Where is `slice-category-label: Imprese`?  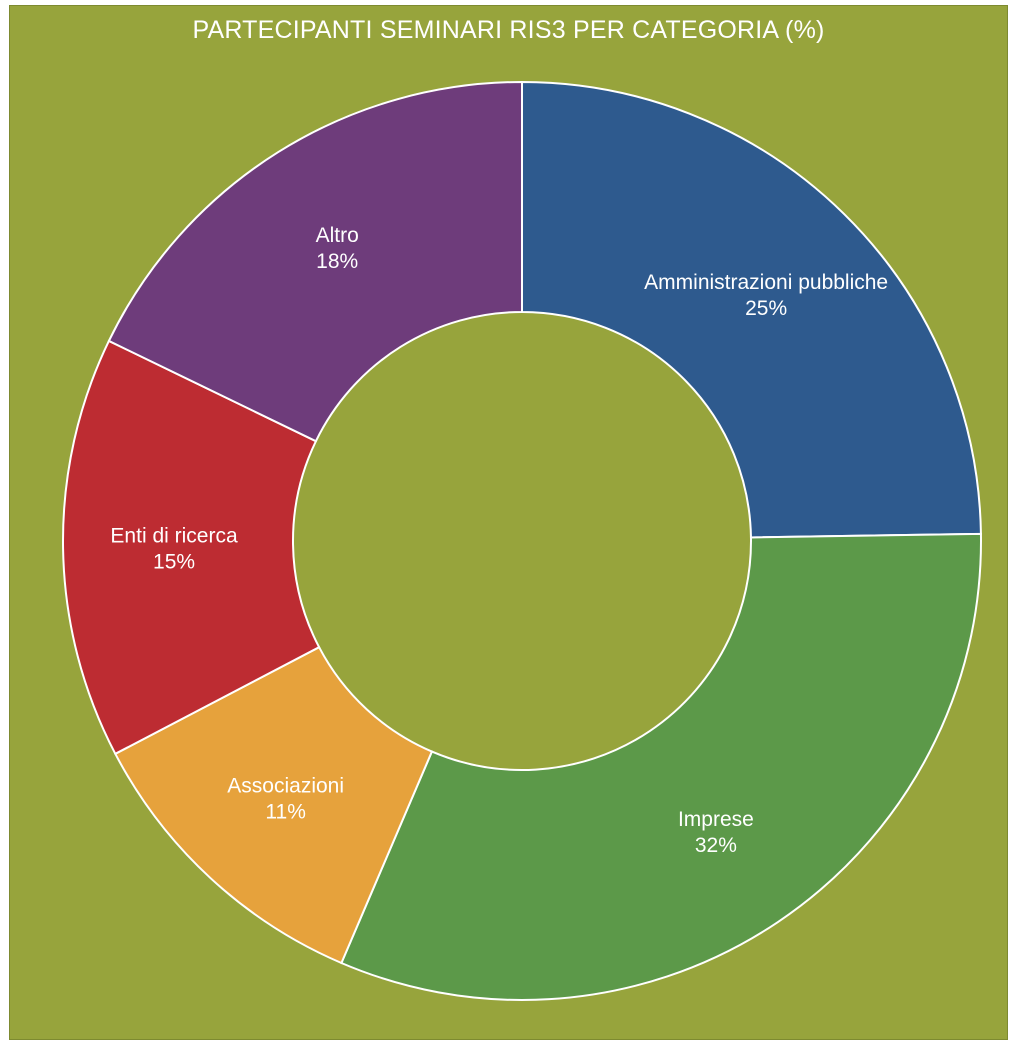
slice-category-label: Imprese is located at coordinates (716, 819).